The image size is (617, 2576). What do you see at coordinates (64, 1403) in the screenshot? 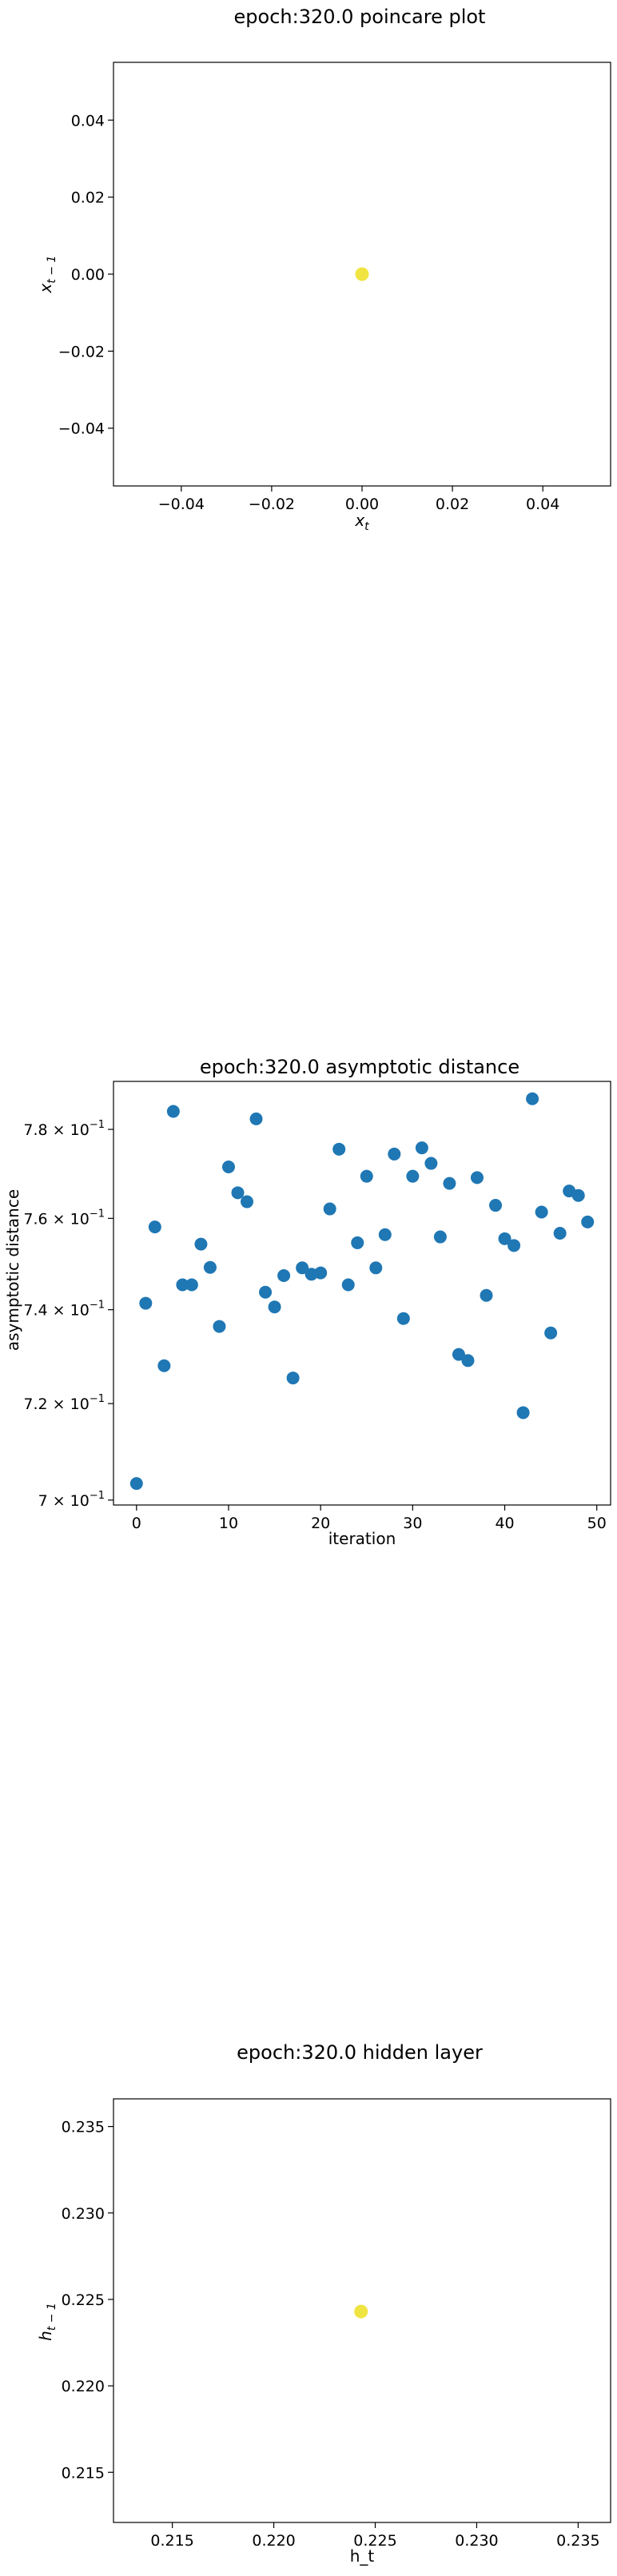
I see `y-tick-label: 7.2 × 10⁻¹` at bounding box center [64, 1403].